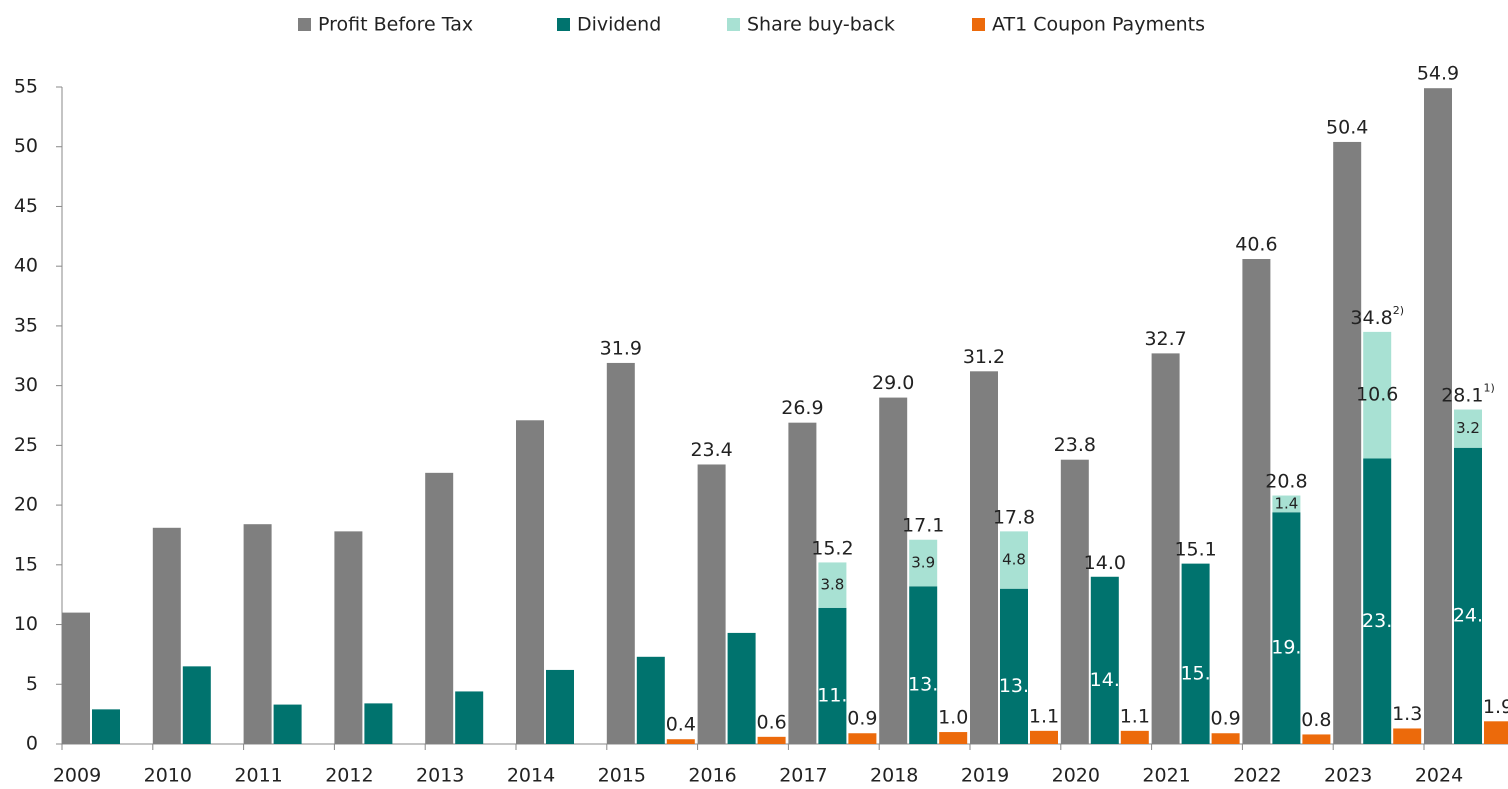 The height and width of the screenshot is (789, 1508). I want to click on value-label: 23.9, so click(1383, 621).